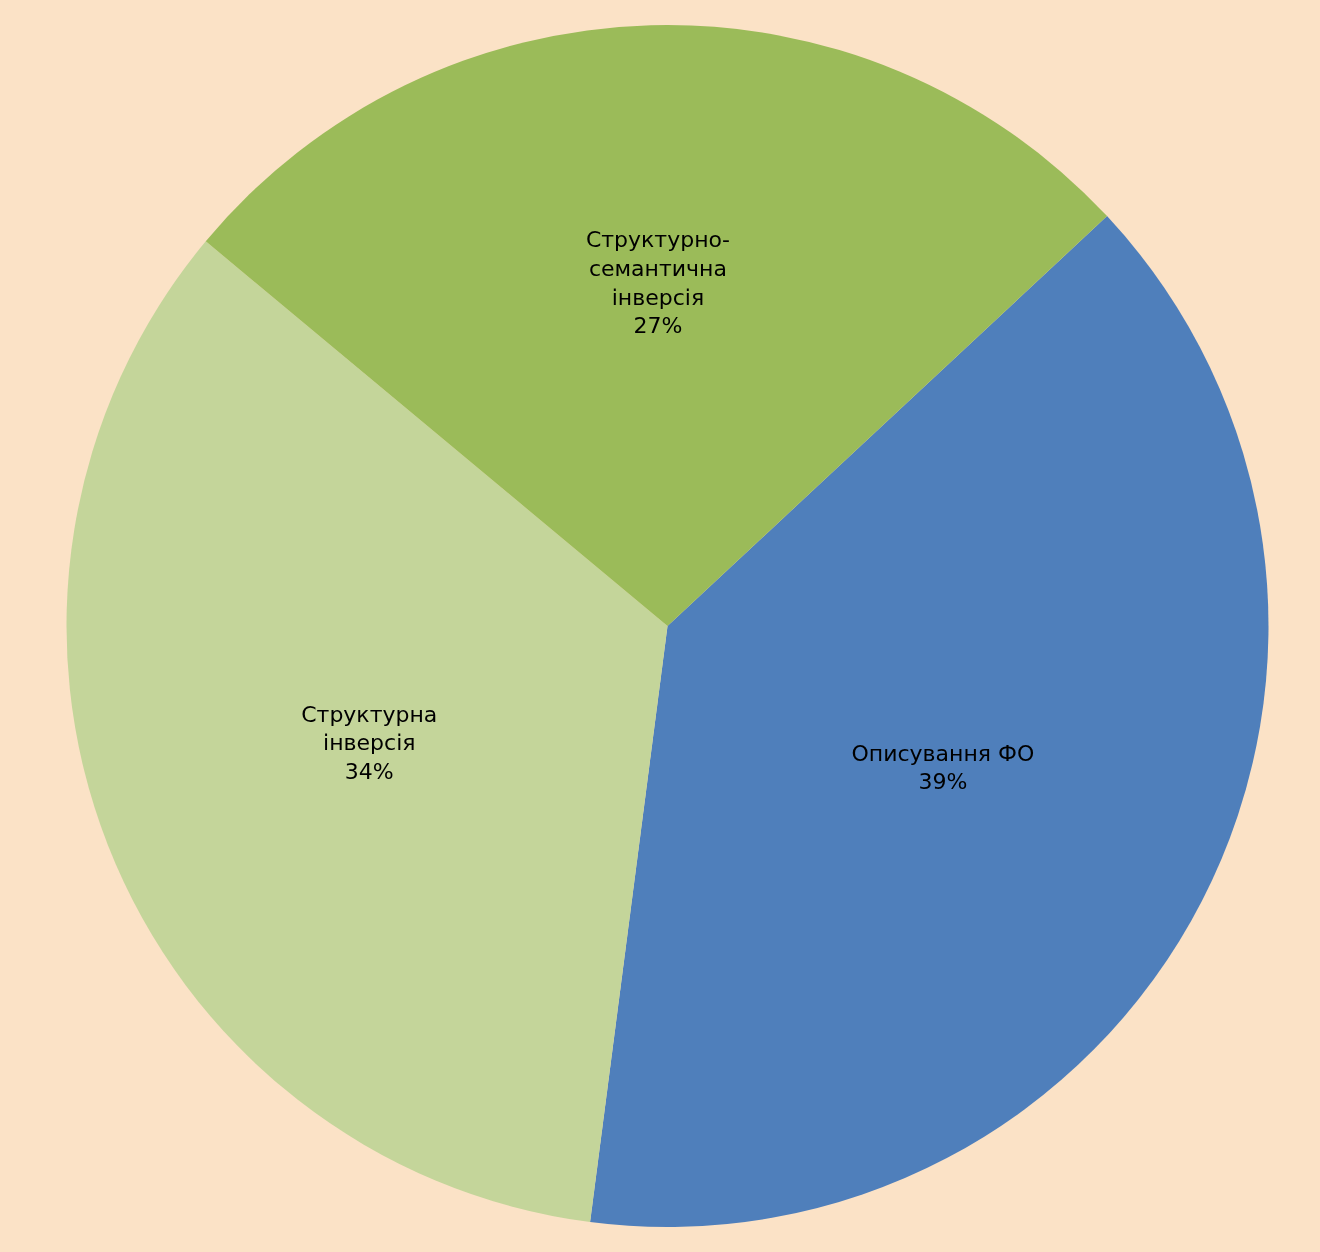 The width and height of the screenshot is (1320, 1252). I want to click on data-label: 39%, so click(943, 782).